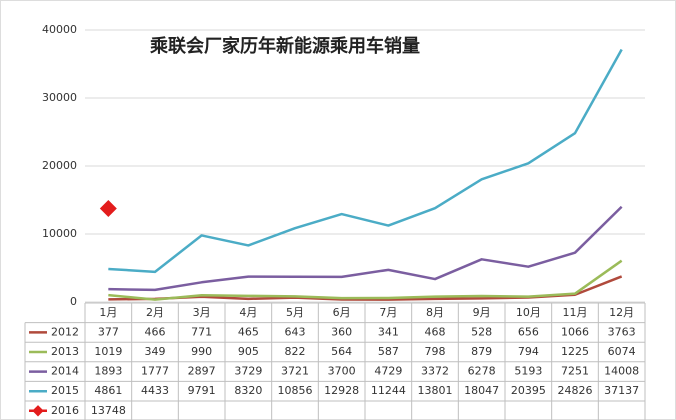  What do you see at coordinates (108, 390) in the screenshot?
I see `table-value: 4861` at bounding box center [108, 390].